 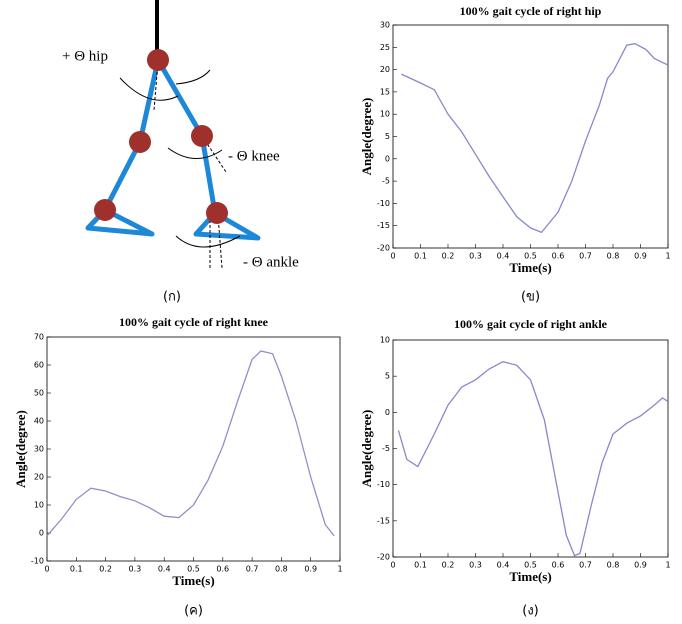 What do you see at coordinates (39, 365) in the screenshot?
I see `y-tick-label: 60` at bounding box center [39, 365].